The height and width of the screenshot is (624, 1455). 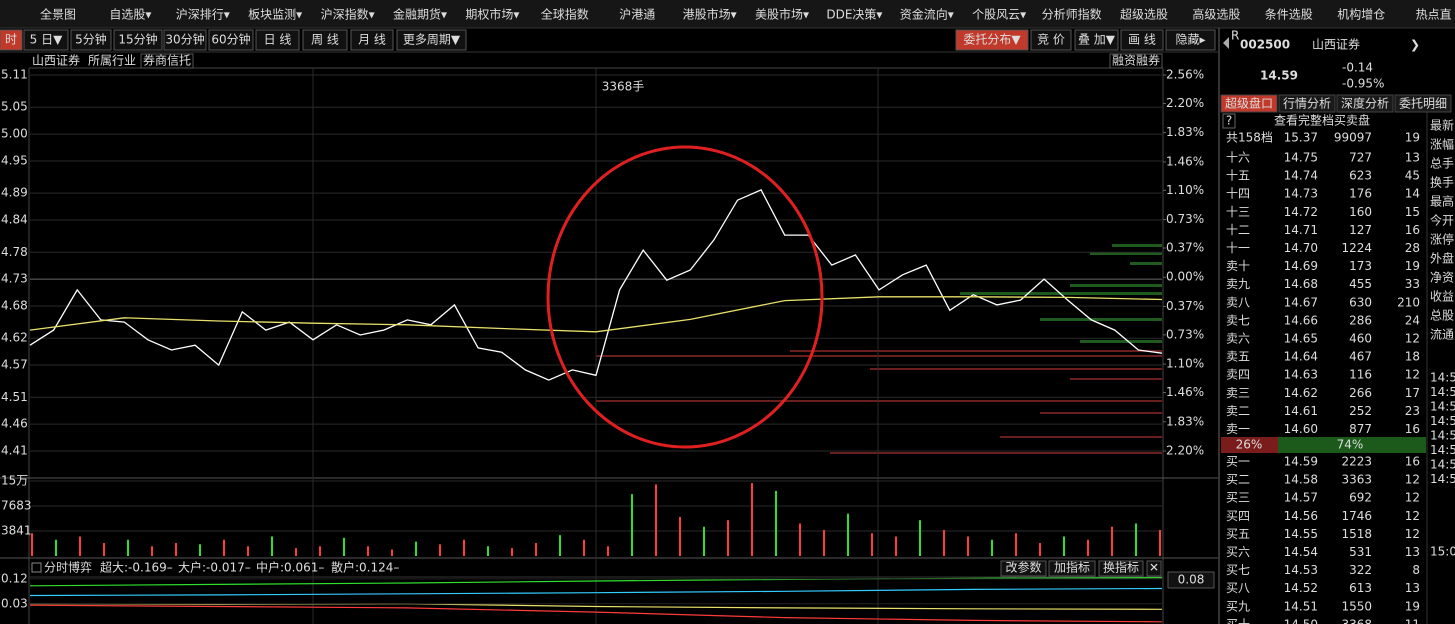 What do you see at coordinates (203, 15) in the screenshot?
I see `menu-item: 沪深排行▾` at bounding box center [203, 15].